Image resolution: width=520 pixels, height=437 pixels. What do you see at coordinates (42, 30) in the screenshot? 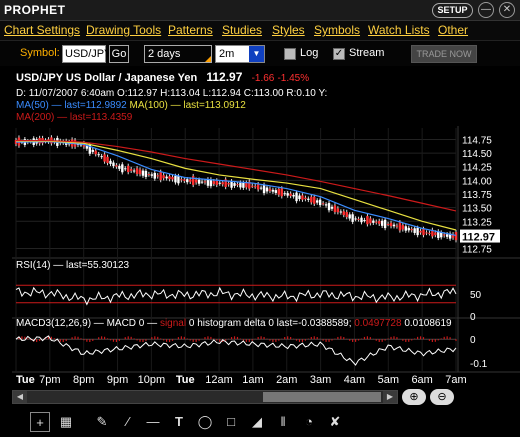
I see `menu-chart-settings: Chart Settings` at bounding box center [42, 30].